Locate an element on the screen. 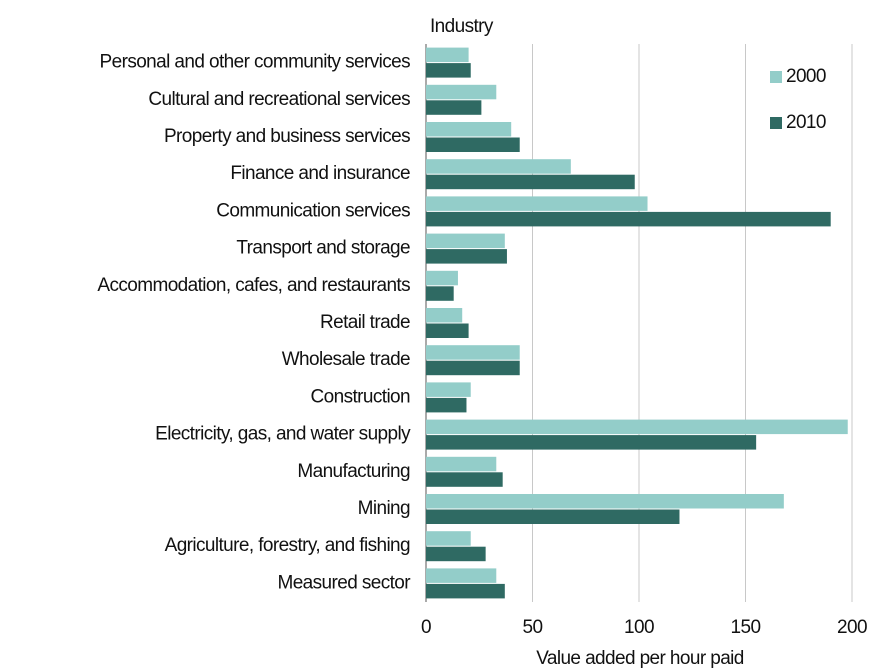 The height and width of the screenshot is (669, 875). y-tick-label: Accommodation, cafes, and restaurants is located at coordinates (253, 285).